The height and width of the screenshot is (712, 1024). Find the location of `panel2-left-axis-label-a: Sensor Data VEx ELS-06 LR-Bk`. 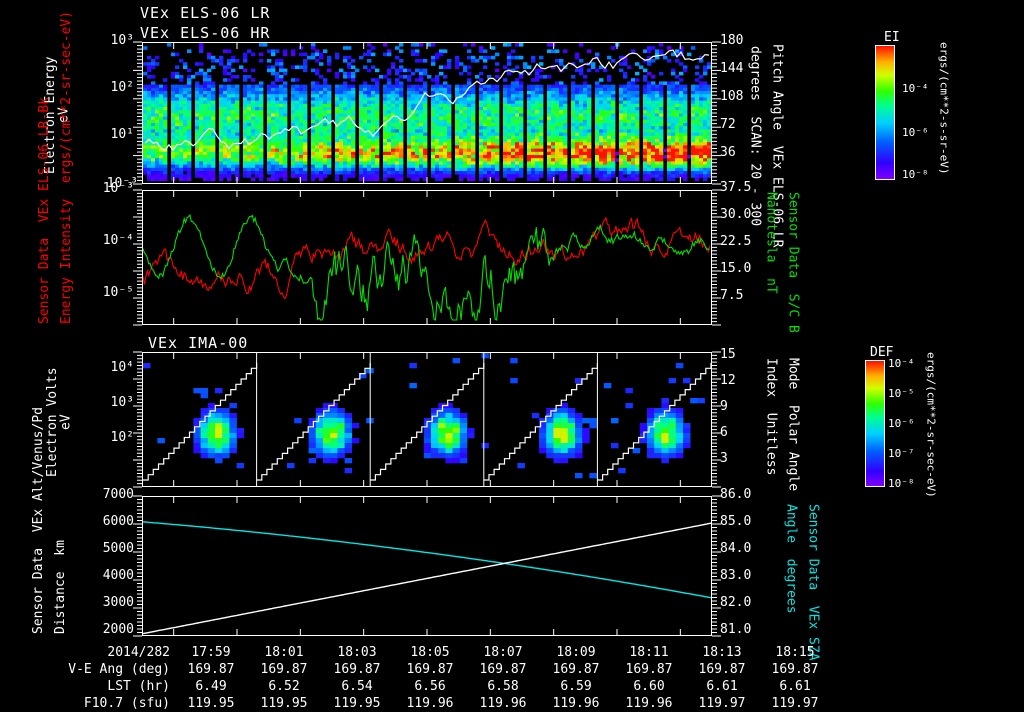

panel2-left-axis-label-a: Sensor Data VEx ELS-06 LR-Bk is located at coordinates (44, 210).